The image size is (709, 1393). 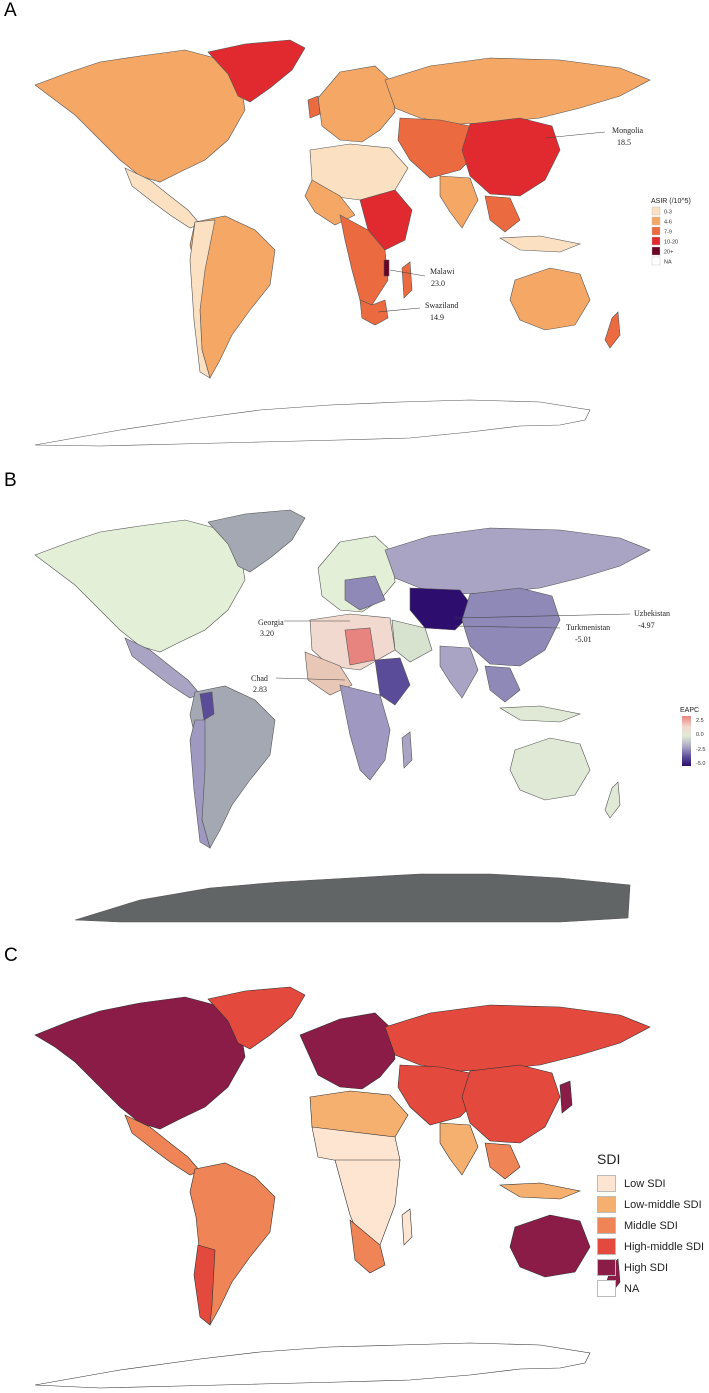 What do you see at coordinates (10, 480) in the screenshot?
I see `panel-letter-b: B` at bounding box center [10, 480].